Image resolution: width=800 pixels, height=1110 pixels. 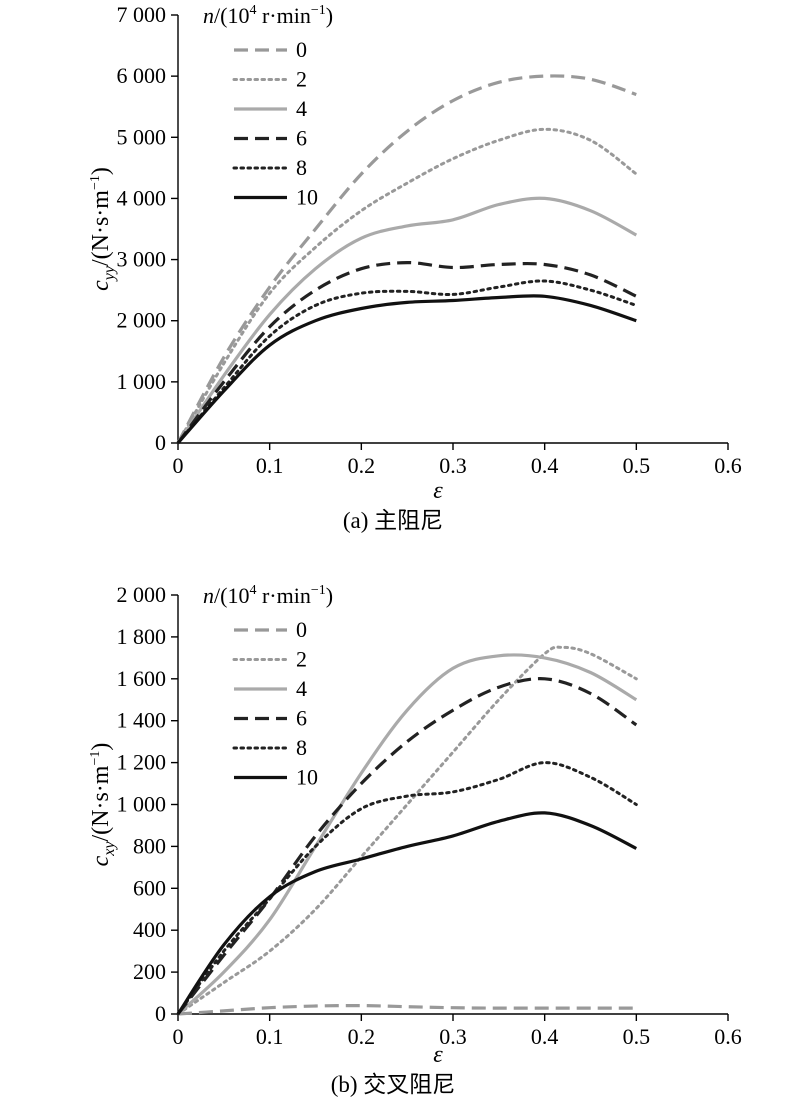 I want to click on y-tick-label: 600, so click(x=149, y=887).